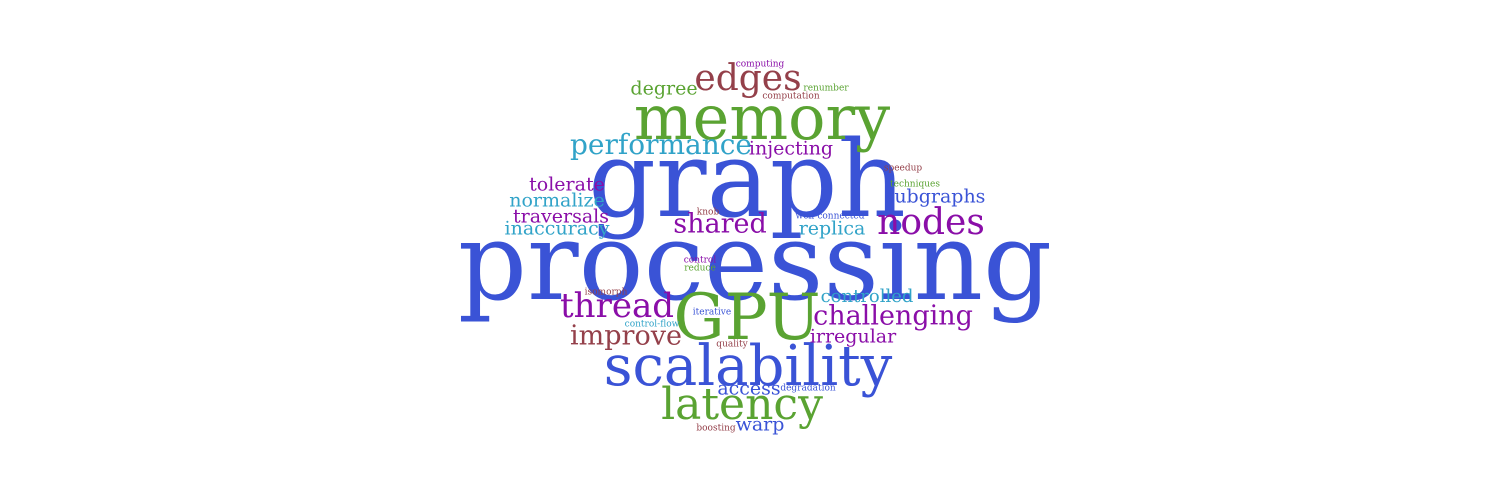 This screenshot has height=500, width=1500. Describe the element at coordinates (732, 344) in the screenshot. I see `word-quality: quality` at that location.